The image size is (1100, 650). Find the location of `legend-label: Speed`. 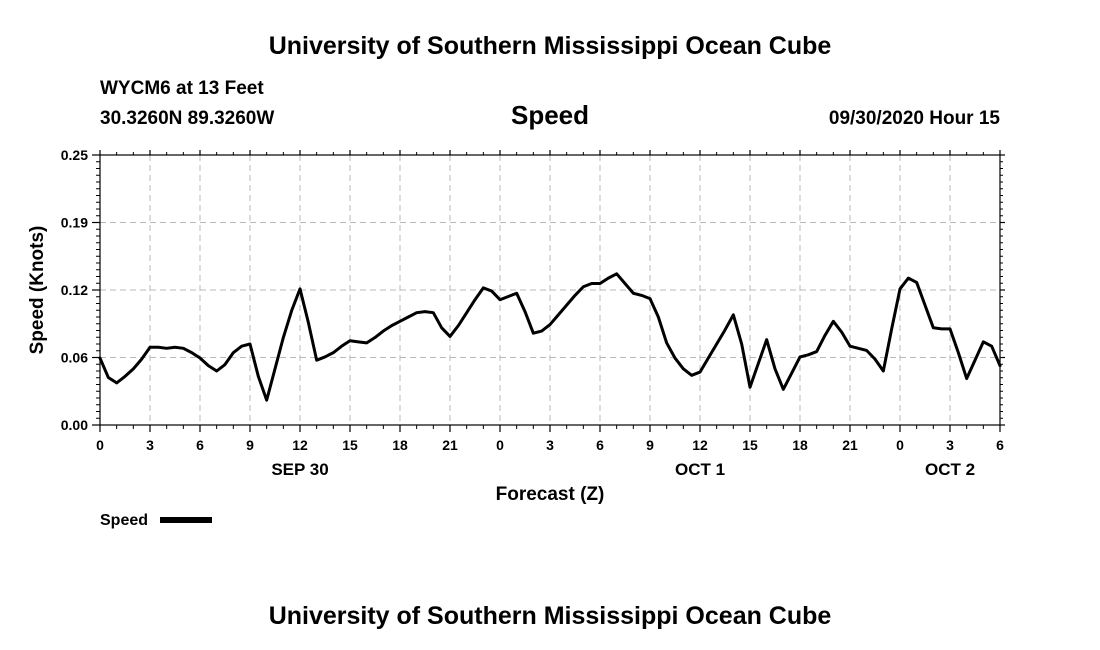

legend-label: Speed is located at coordinates (124, 520).